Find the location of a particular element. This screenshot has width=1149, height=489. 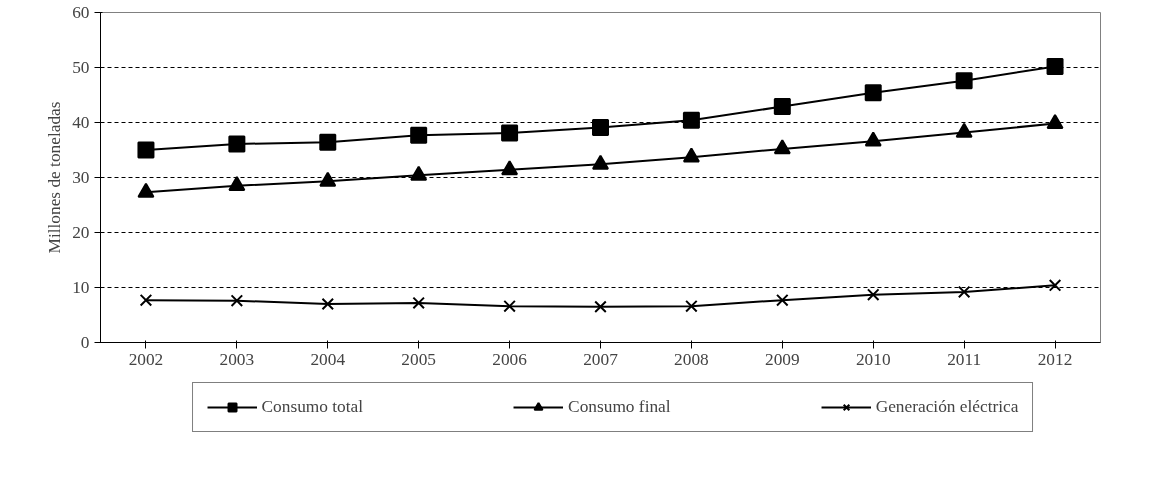

y-tick-label: 20 is located at coordinates (81, 232).